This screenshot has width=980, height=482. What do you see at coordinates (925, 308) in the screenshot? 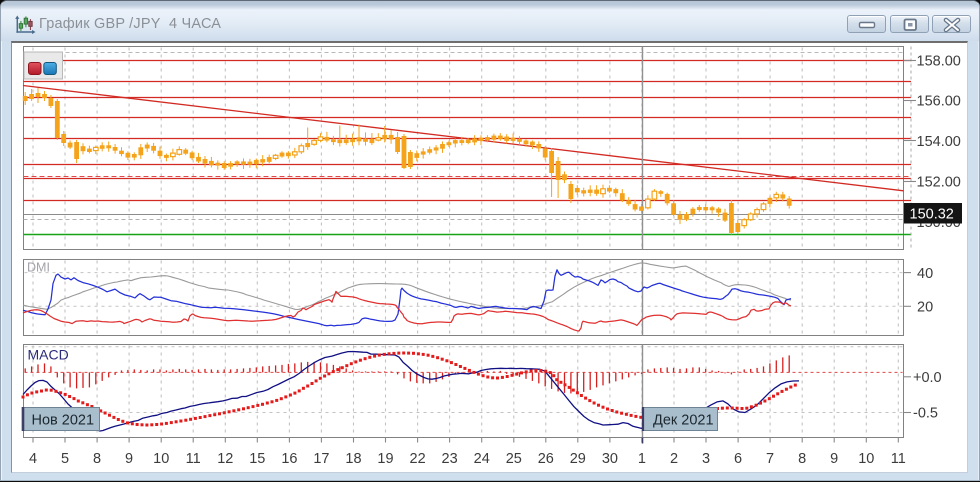
I see `svg-text: 20` at bounding box center [925, 308].